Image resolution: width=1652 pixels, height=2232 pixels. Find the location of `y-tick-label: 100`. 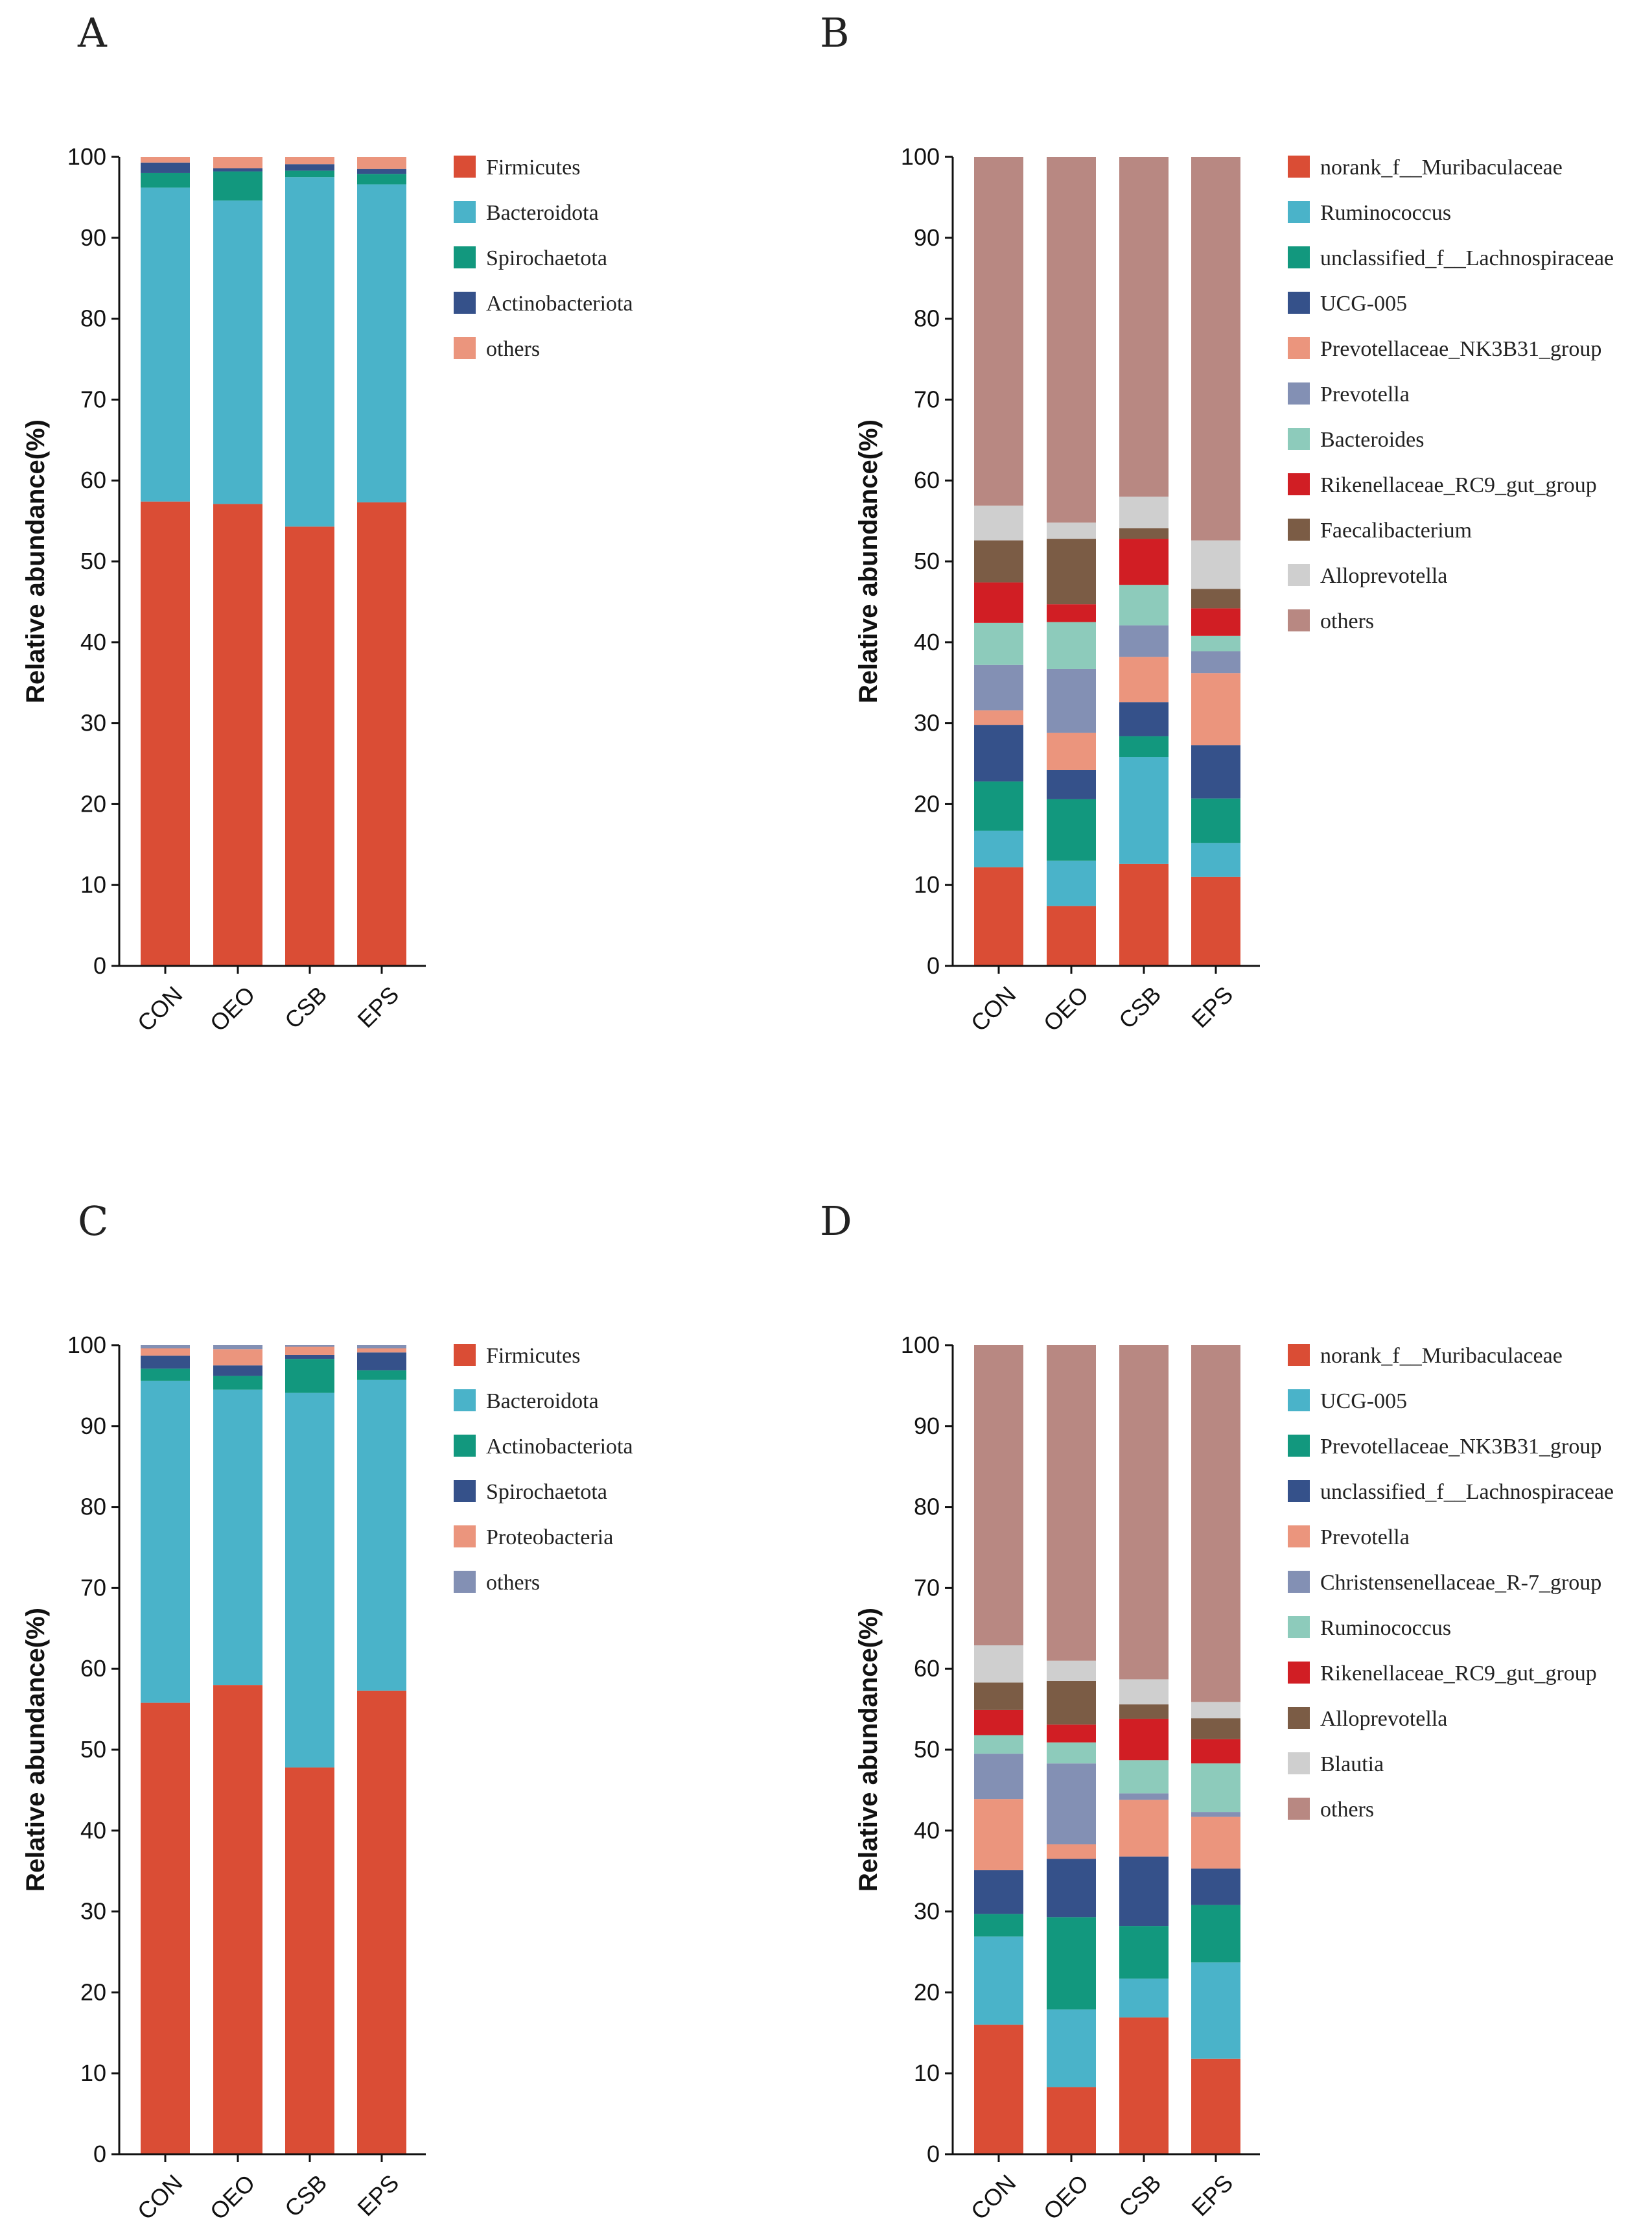

y-tick-label: 100 is located at coordinates (86, 1345).